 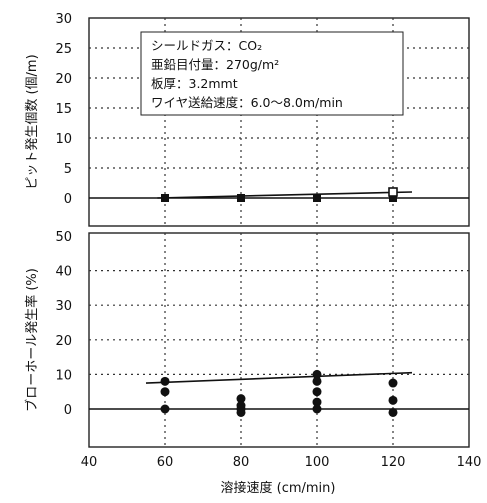 What do you see at coordinates (281, 462) in the screenshot?
I see `x-tick-labels: 40 60 80 100 120 140` at bounding box center [281, 462].